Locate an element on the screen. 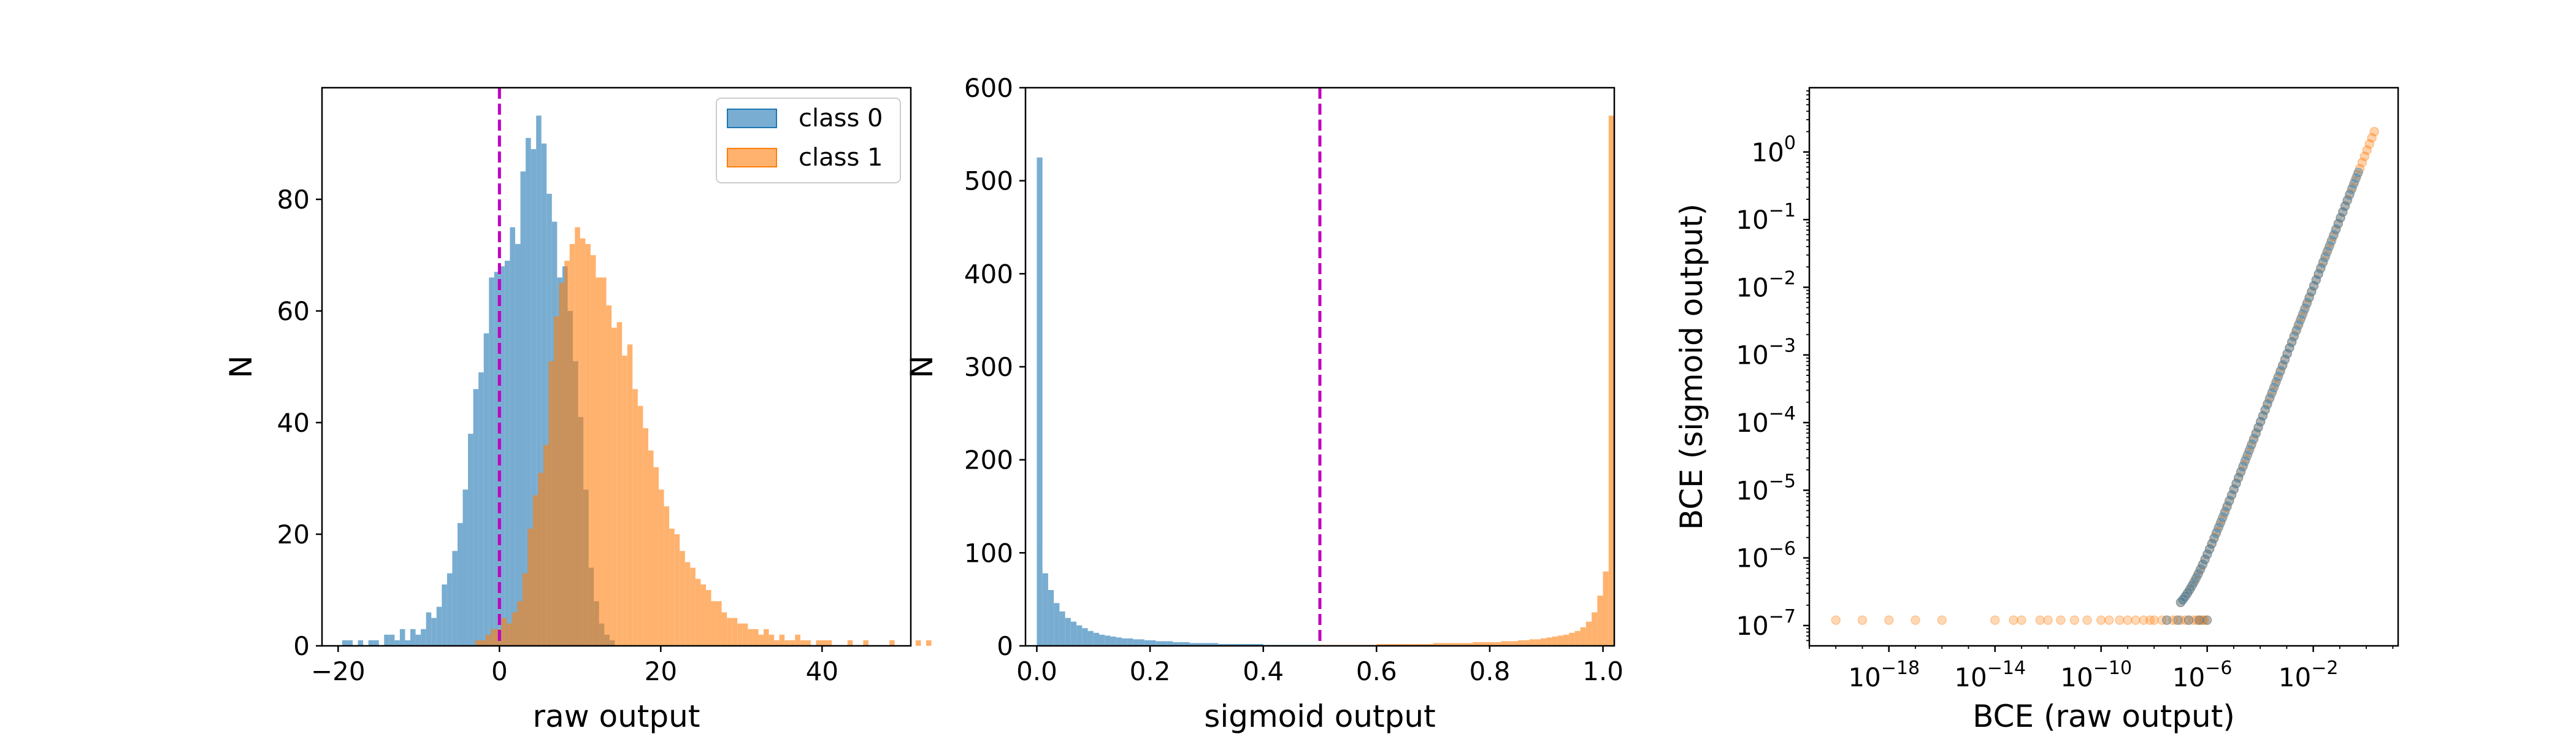  x-tick-label: 0.0 is located at coordinates (1036, 671).